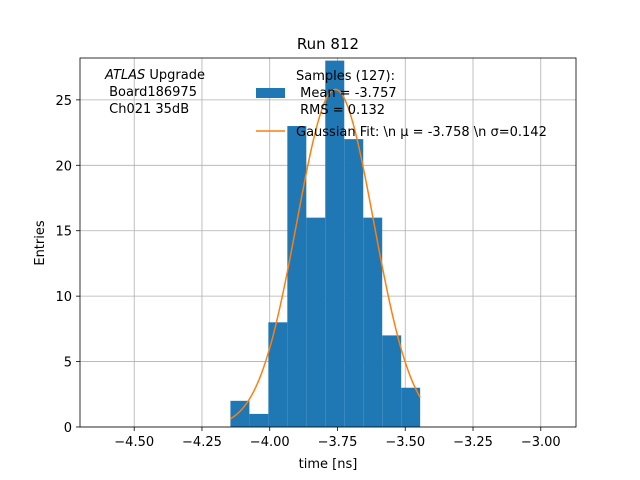  I want to click on atlas-label-upgrade: Upgrade, so click(175, 75).